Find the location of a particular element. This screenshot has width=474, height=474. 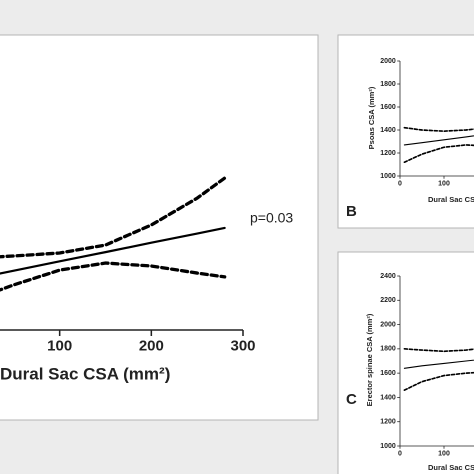

annotation: p=0.03 is located at coordinates (271, 218).